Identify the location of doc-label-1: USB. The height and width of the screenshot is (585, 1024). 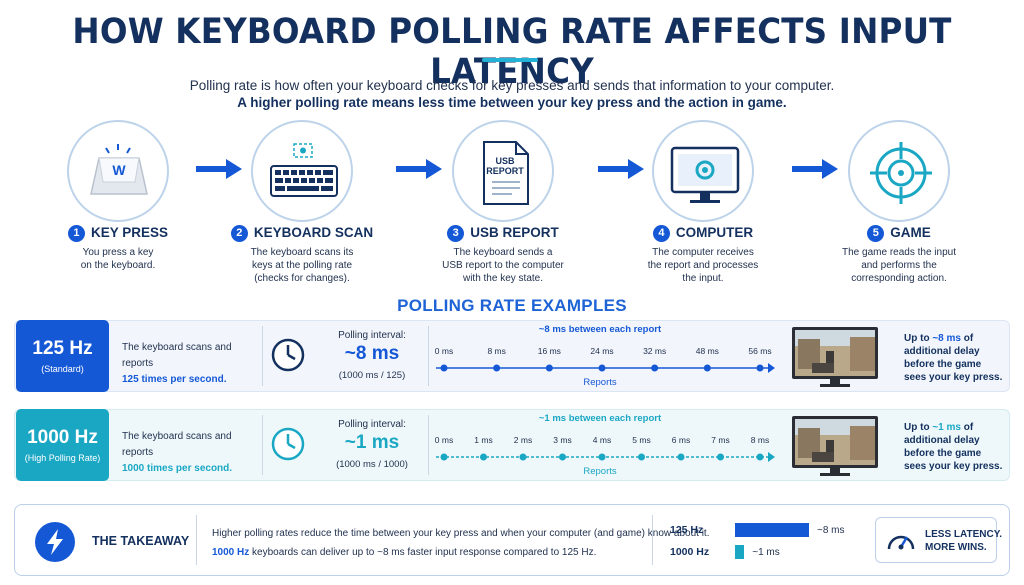
(505, 161).